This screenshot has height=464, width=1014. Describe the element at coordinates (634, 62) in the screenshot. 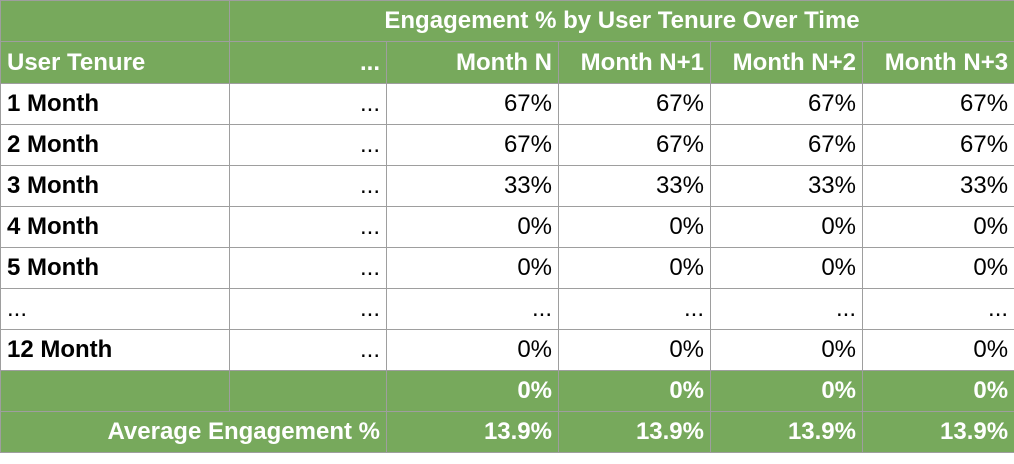

I see `header-month-n1: Month N+1` at that location.